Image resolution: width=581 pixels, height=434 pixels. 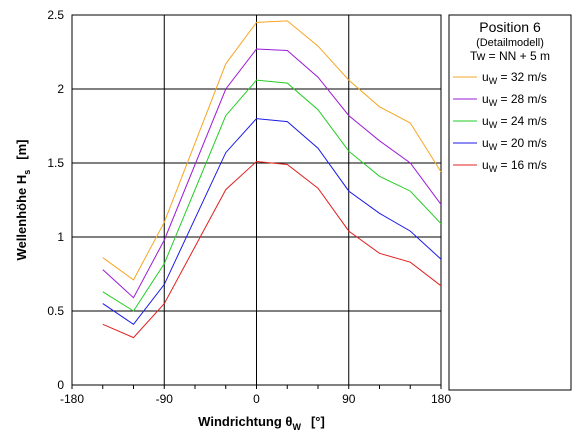 What do you see at coordinates (349, 399) in the screenshot?
I see `x-tick-label: 90` at bounding box center [349, 399].